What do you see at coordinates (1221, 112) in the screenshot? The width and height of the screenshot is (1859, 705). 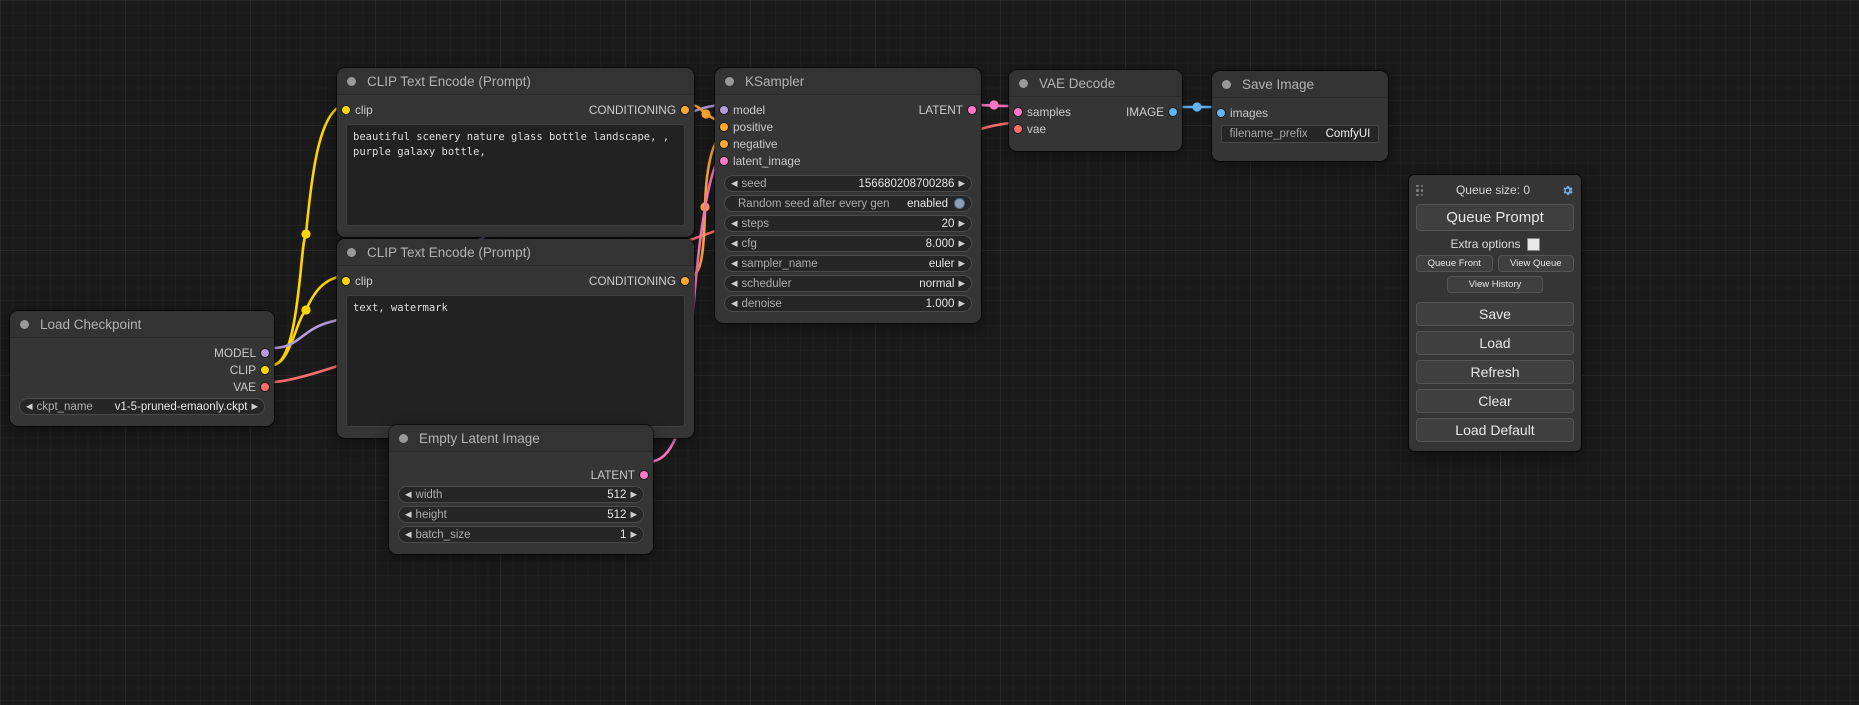 I see `slot-dot-images` at bounding box center [1221, 112].